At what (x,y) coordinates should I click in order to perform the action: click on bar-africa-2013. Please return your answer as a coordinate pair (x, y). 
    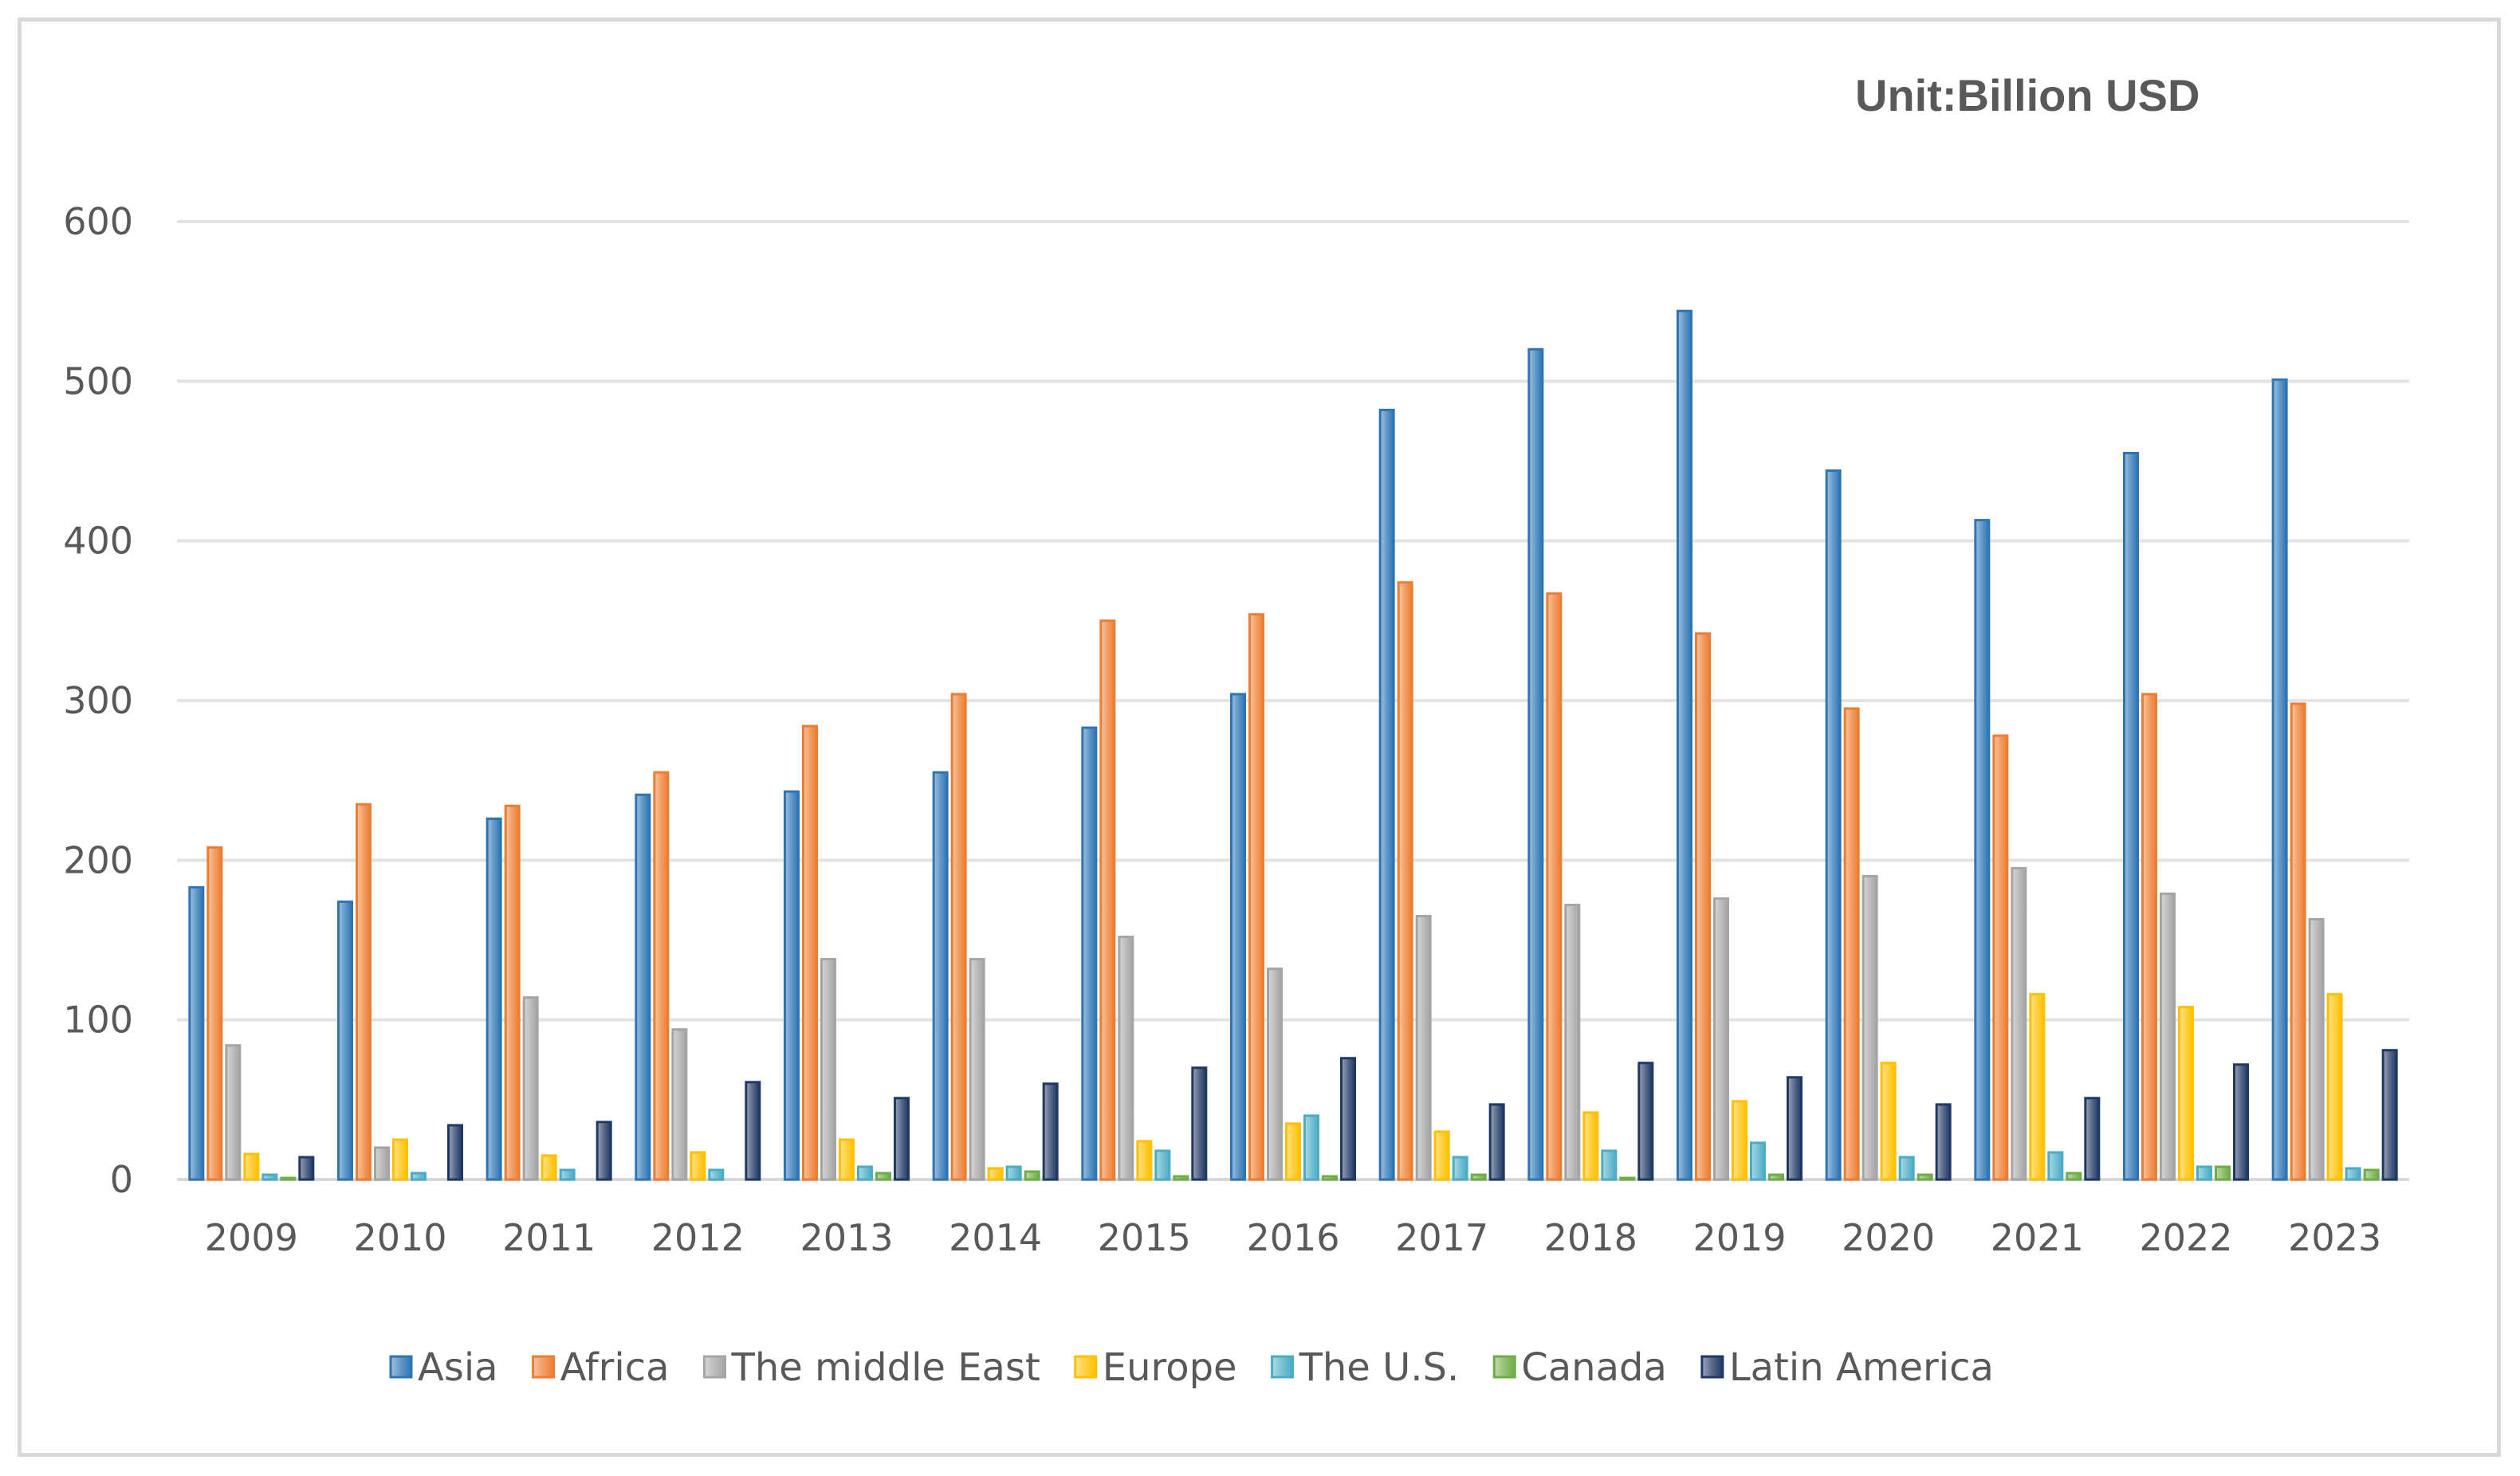
    Looking at the image, I should click on (810, 953).